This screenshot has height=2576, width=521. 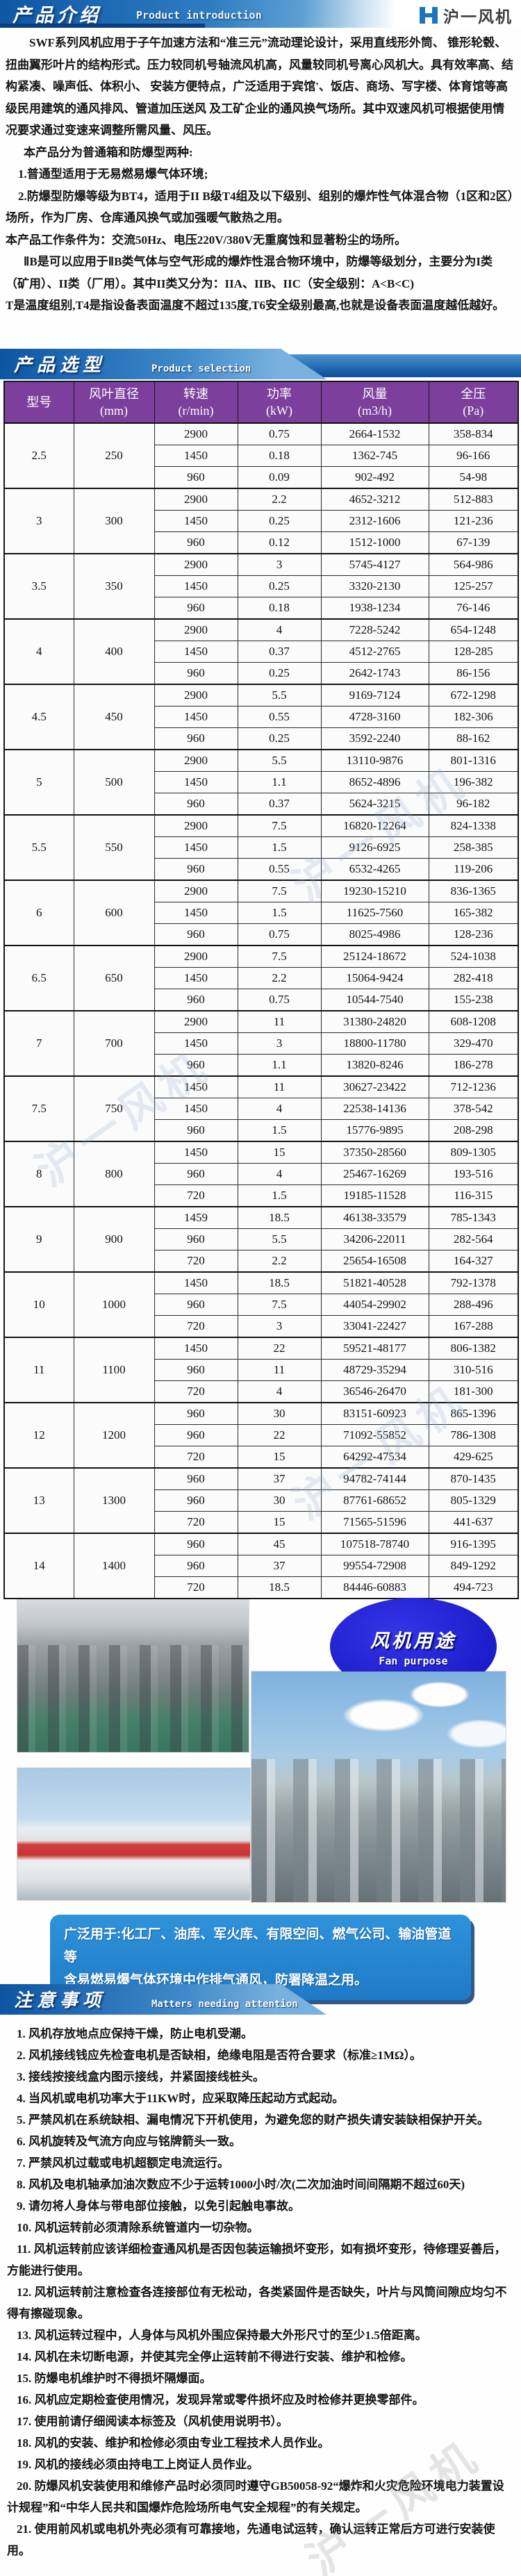 What do you see at coordinates (473, 1043) in the screenshot?
I see `table-cell: 329-470` at bounding box center [473, 1043].